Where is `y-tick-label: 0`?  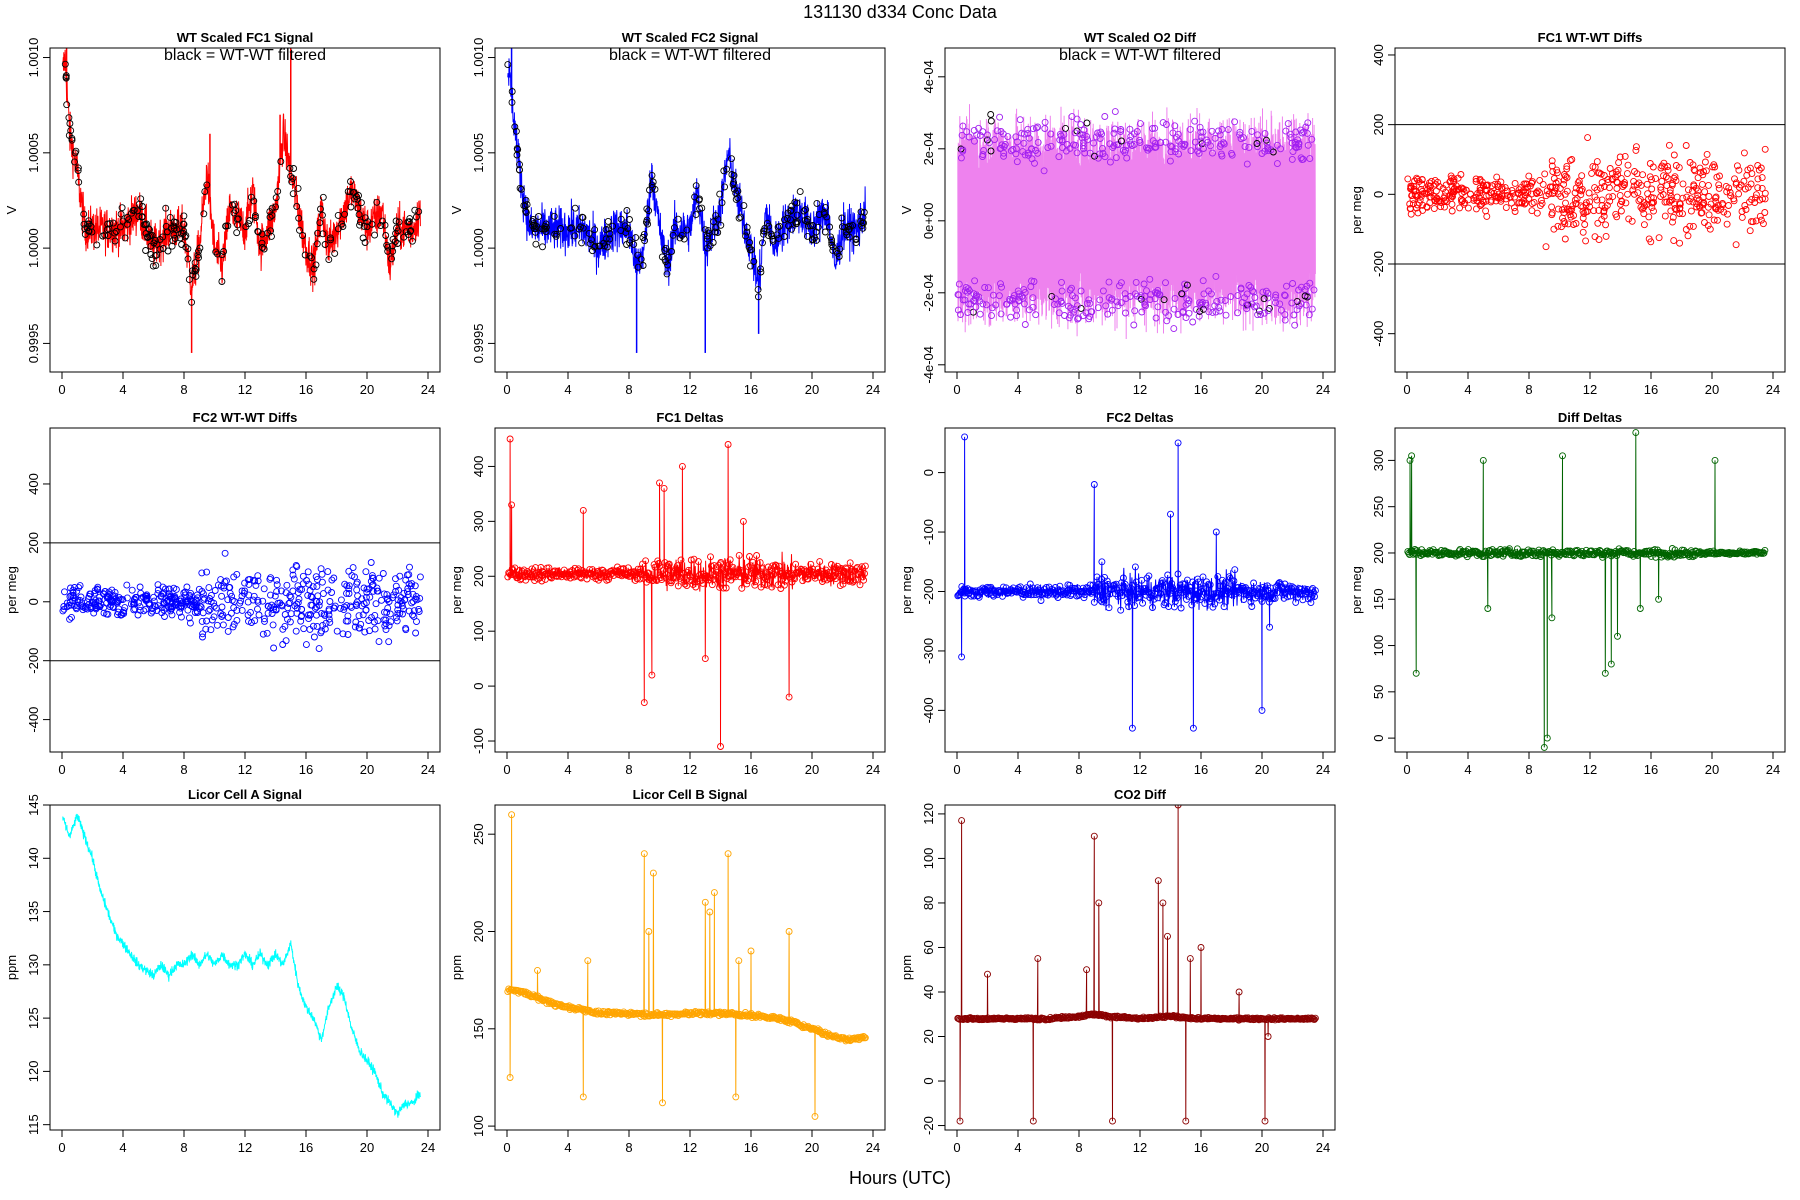 y-tick-label: 0 is located at coordinates (928, 472).